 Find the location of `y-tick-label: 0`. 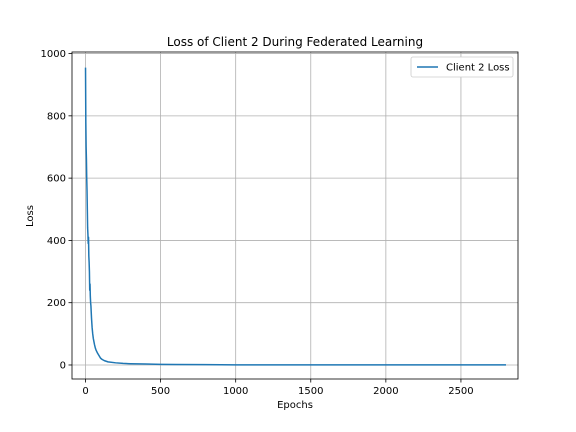

y-tick-label: 0 is located at coordinates (63, 365).